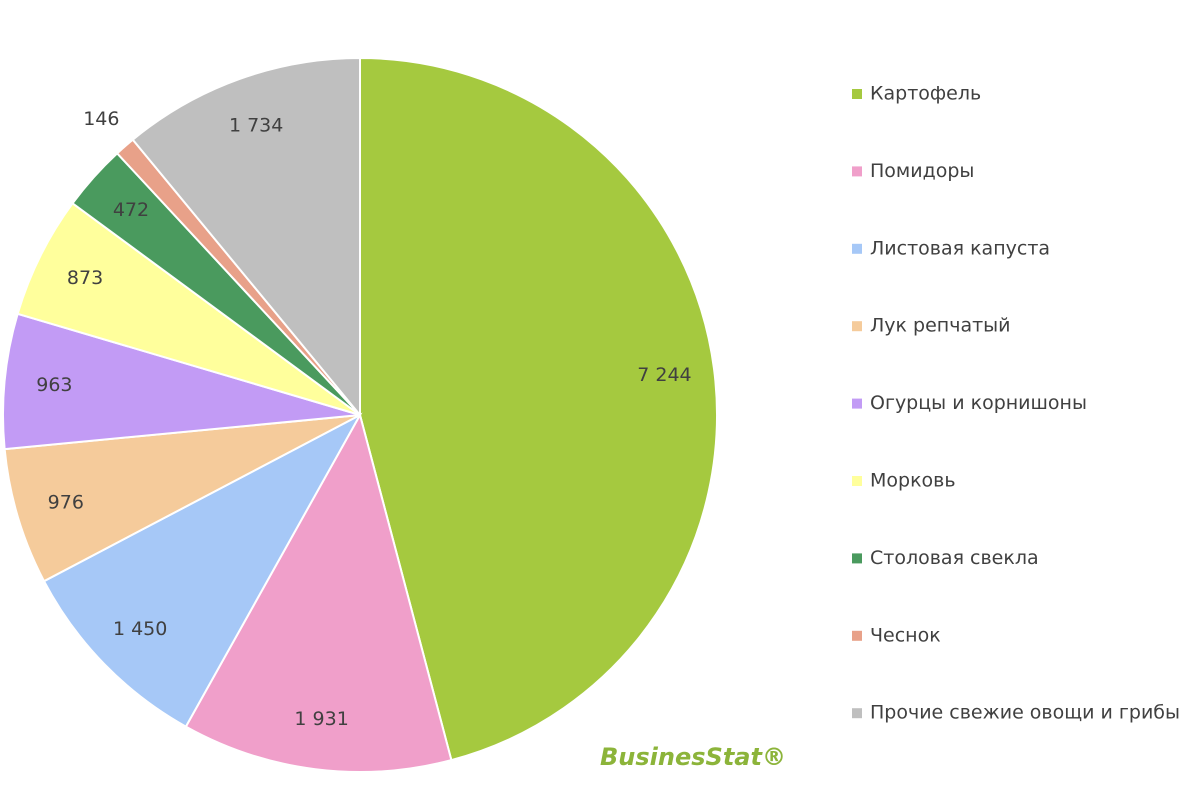 Image resolution: width=1200 pixels, height=812 pixels. Describe the element at coordinates (905, 635) in the screenshot. I see `legend-label: Чеснок` at that location.